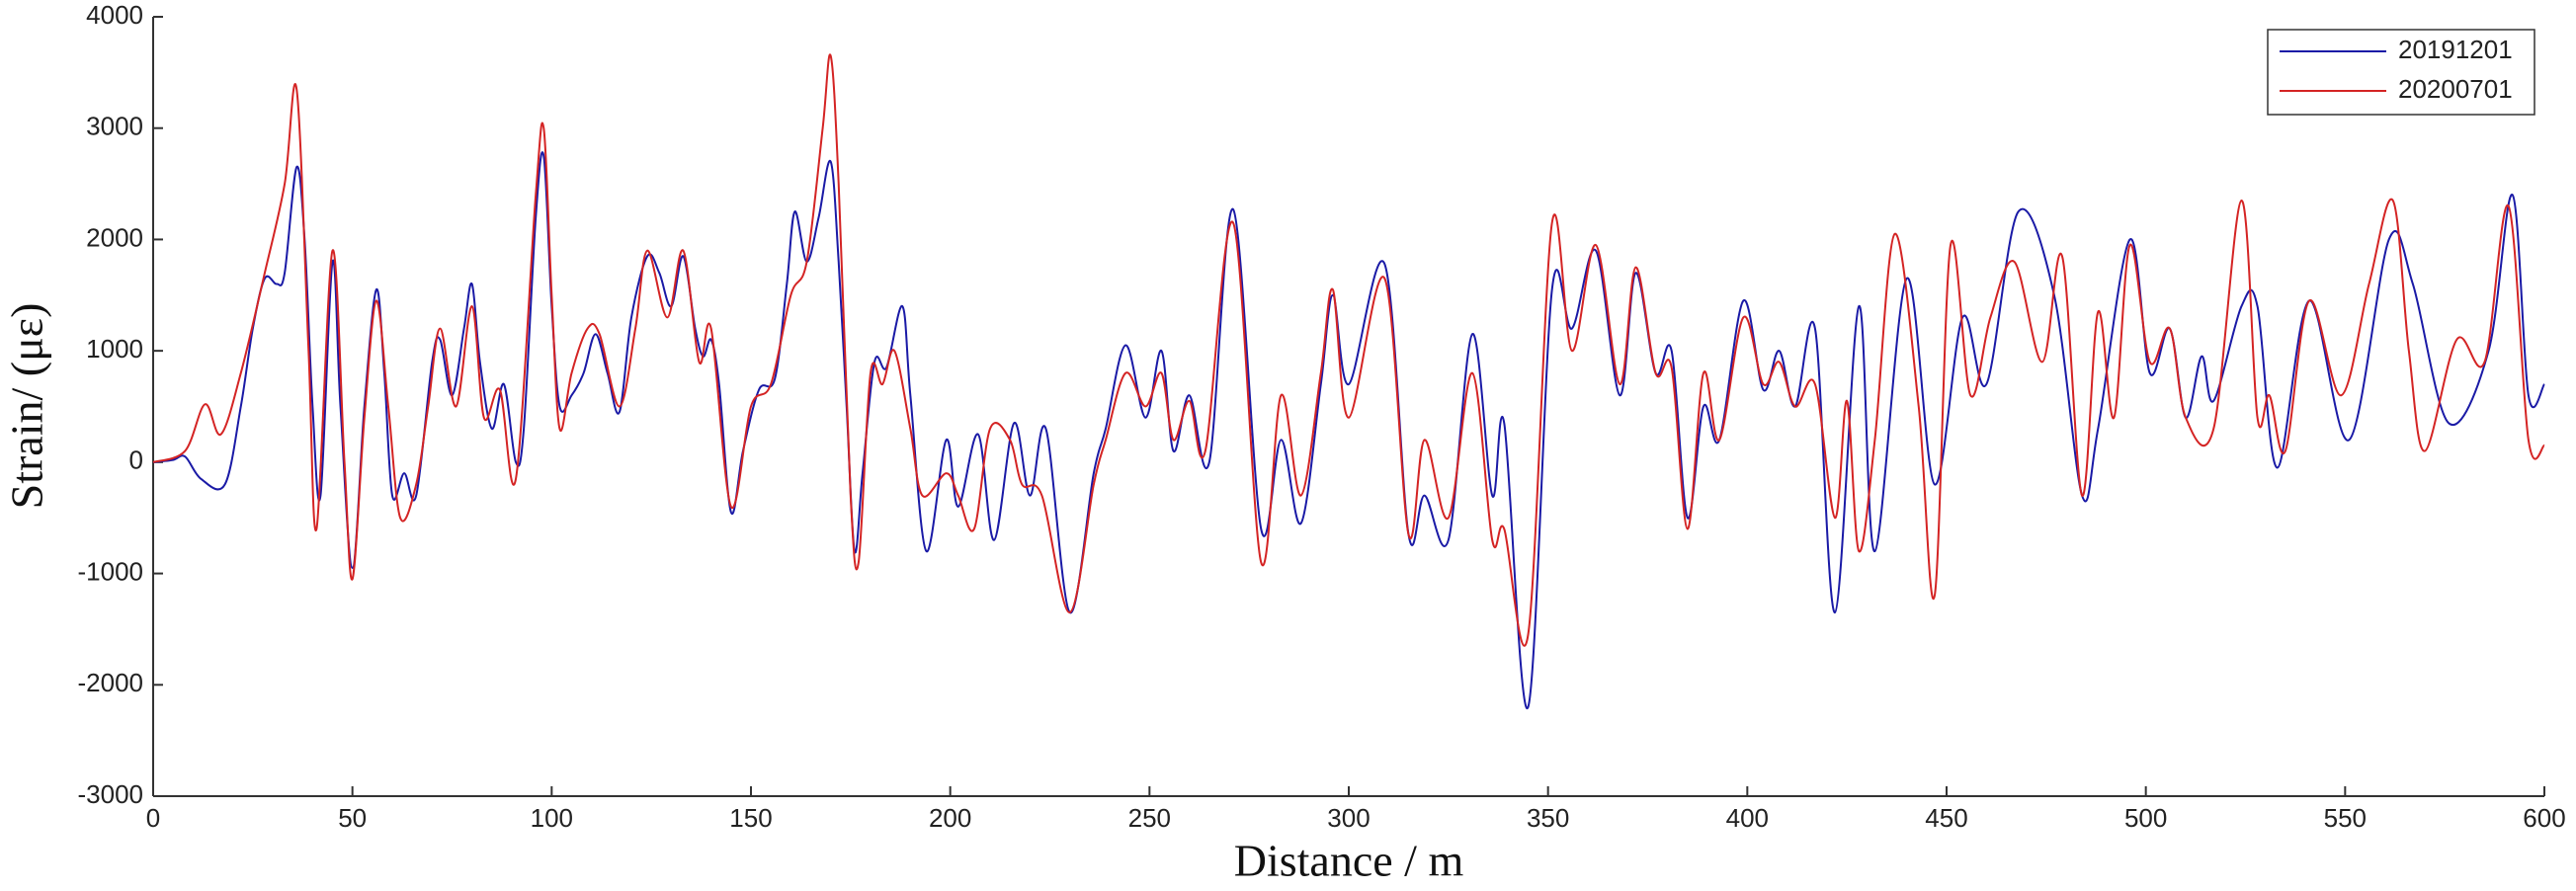 The width and height of the screenshot is (2576, 891). Describe the element at coordinates (2455, 49) in the screenshot. I see `legend-label: 20191201` at that location.